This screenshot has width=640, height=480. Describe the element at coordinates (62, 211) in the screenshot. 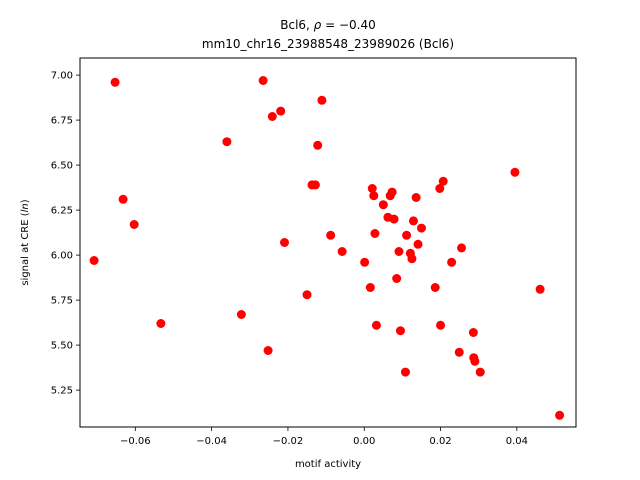

I see `y-tick-label: 6.25` at that location.